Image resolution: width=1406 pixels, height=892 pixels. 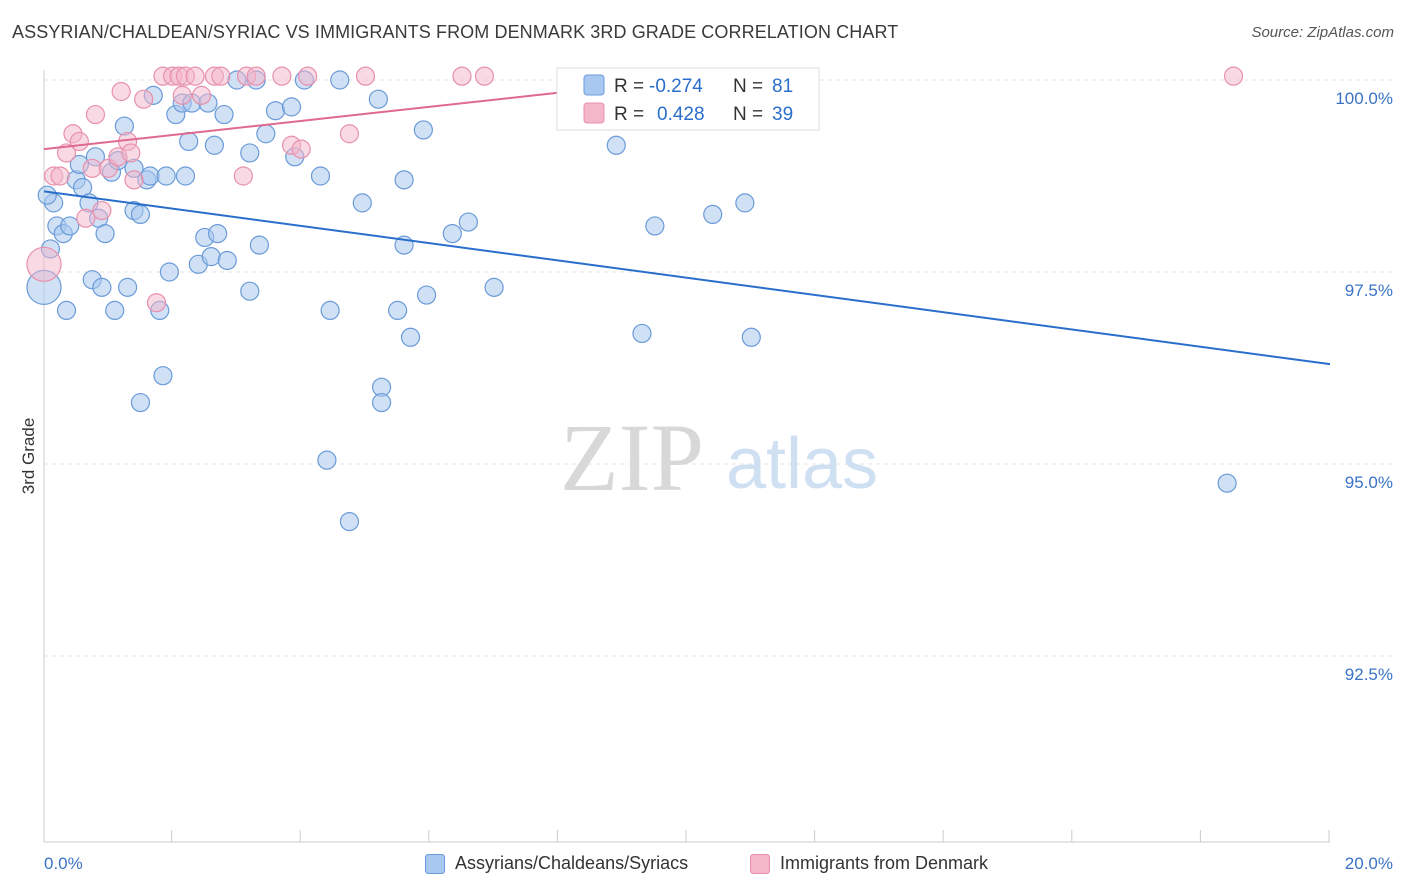 What do you see at coordinates (632, 457) in the screenshot?
I see `watermark-zip: ZIP` at bounding box center [632, 457].